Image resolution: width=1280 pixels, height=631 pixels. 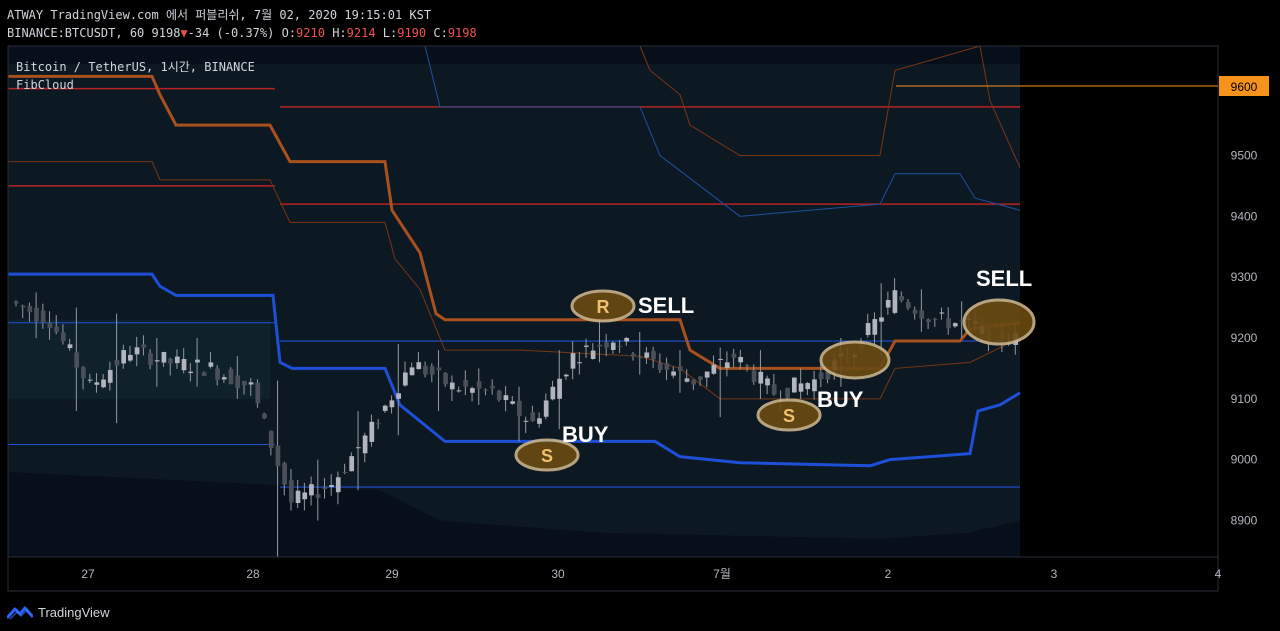 I want to click on legend-symbol-title: Bitcoin / TetherUS, 1시간, BINANCE, so click(x=135, y=67).